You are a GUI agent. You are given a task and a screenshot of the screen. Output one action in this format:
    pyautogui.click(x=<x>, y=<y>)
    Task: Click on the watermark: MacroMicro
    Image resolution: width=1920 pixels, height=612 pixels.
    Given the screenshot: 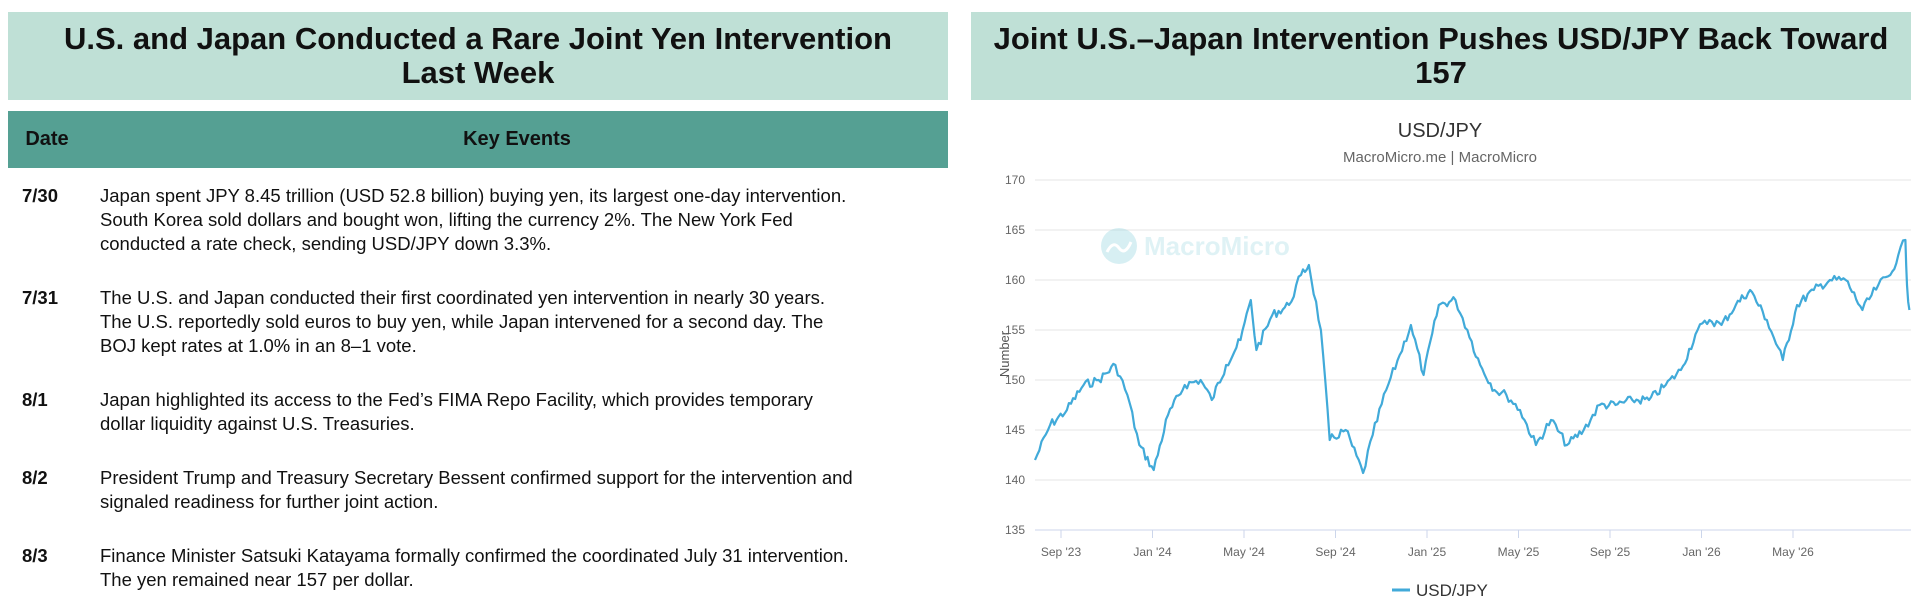 What is the action you would take?
    pyautogui.click(x=1195, y=246)
    